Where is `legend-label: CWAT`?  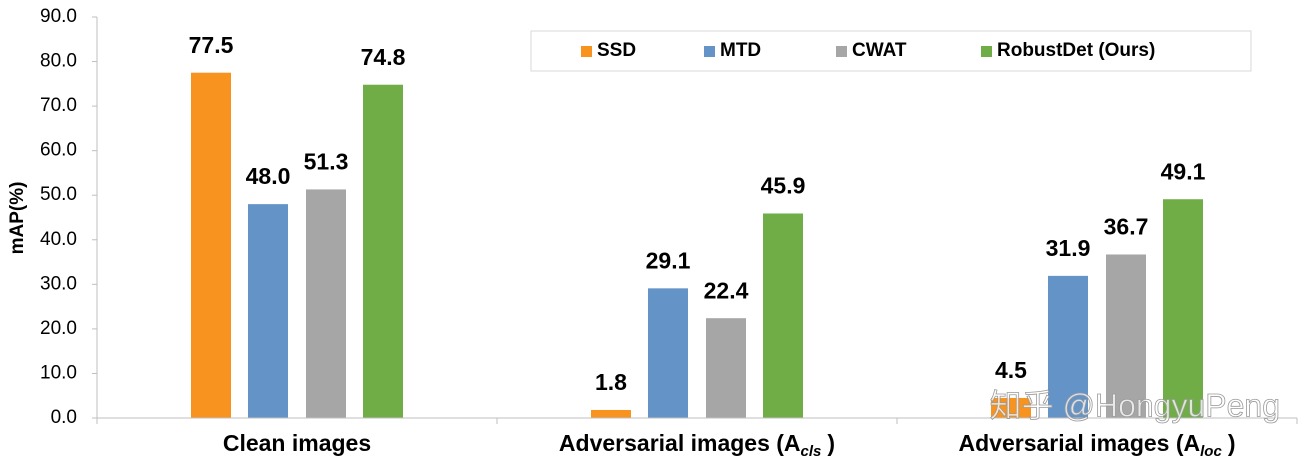 legend-label: CWAT is located at coordinates (879, 50).